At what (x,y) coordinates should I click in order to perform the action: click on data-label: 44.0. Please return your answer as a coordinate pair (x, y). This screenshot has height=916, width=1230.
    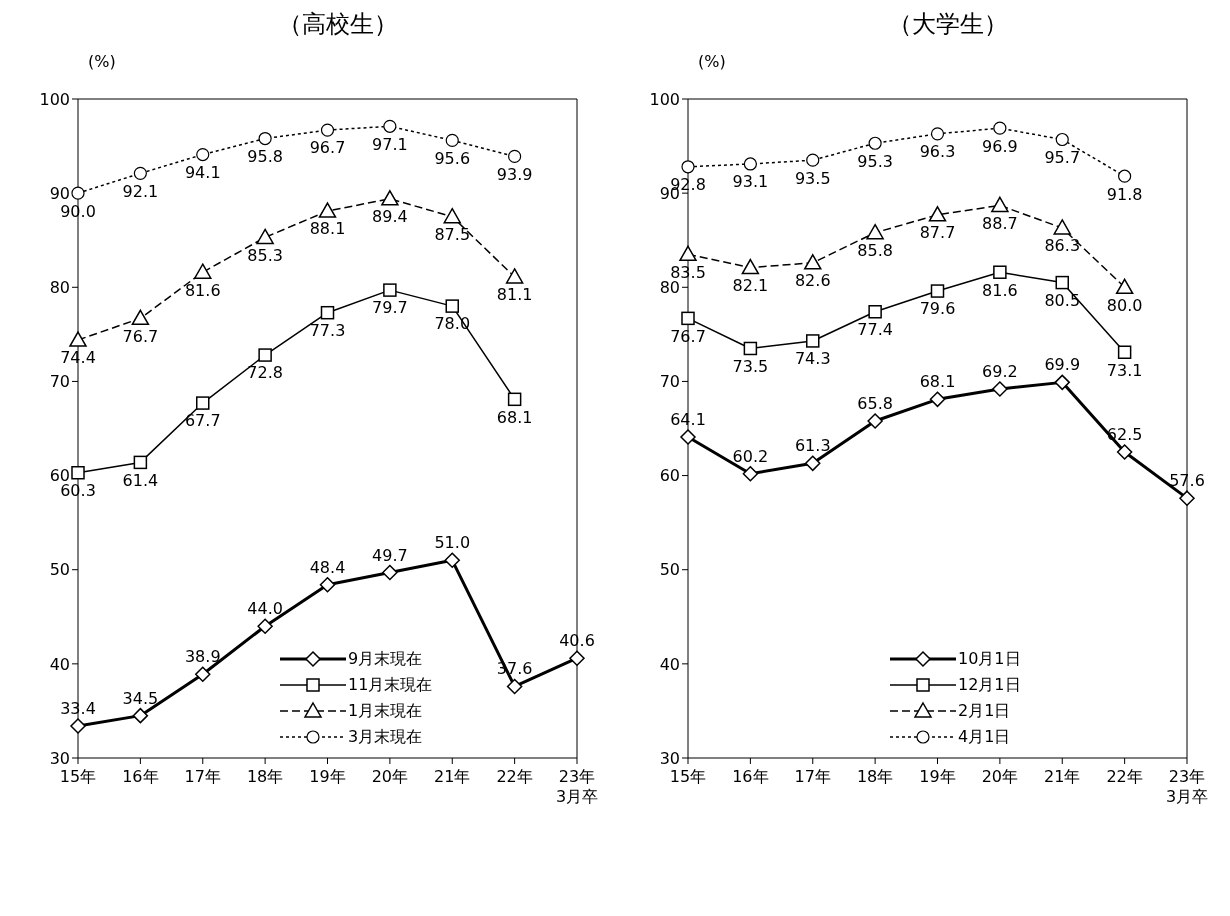
    Looking at the image, I should click on (265, 609).